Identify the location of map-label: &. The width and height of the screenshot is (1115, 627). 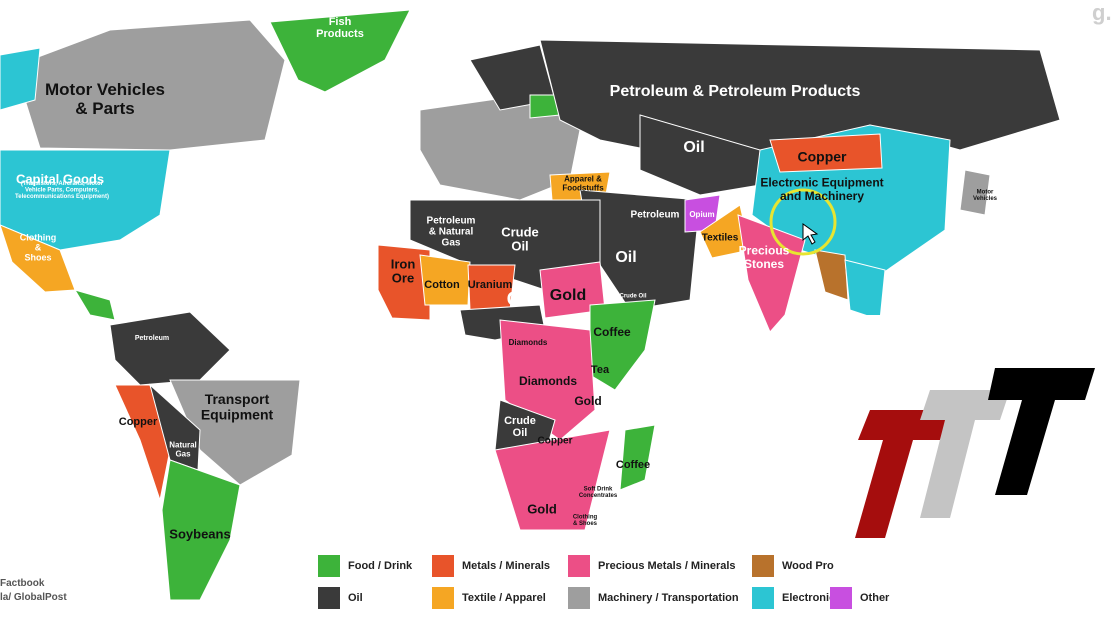
(38, 247).